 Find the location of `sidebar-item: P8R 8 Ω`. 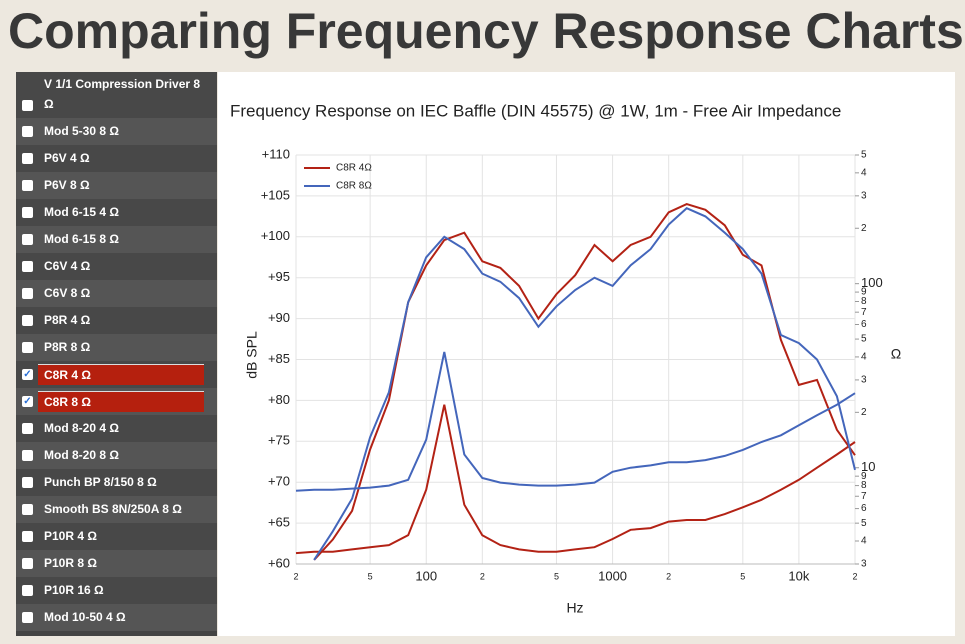

sidebar-item: P8R 8 Ω is located at coordinates (116, 347).